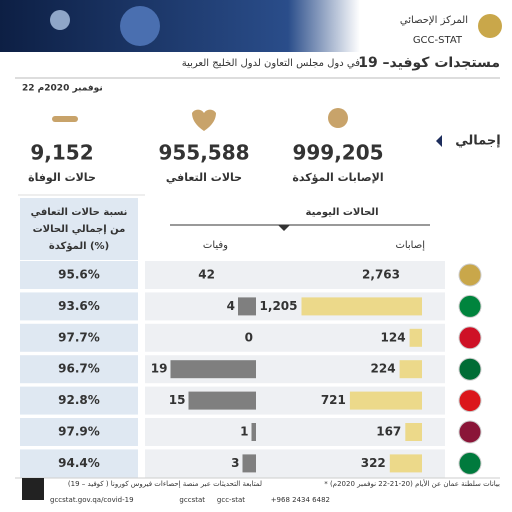 Image resolution: width=512 pixels, height=512 pixels. I want to click on icon-bed, so click(65, 119).